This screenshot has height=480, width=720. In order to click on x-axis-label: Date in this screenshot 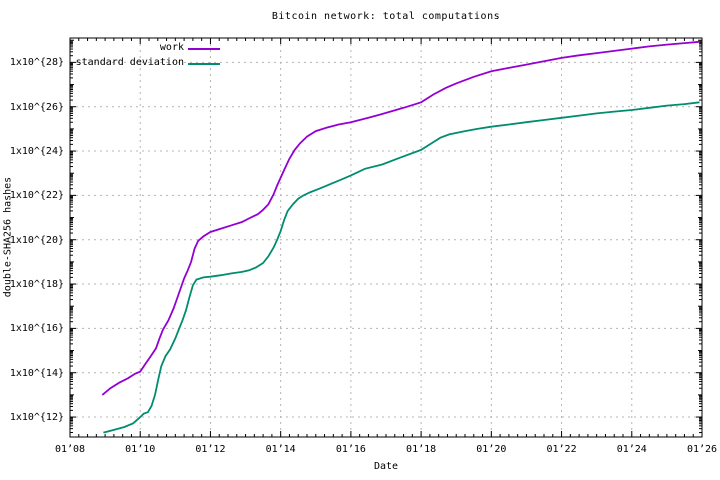, I will do `click(386, 466)`.